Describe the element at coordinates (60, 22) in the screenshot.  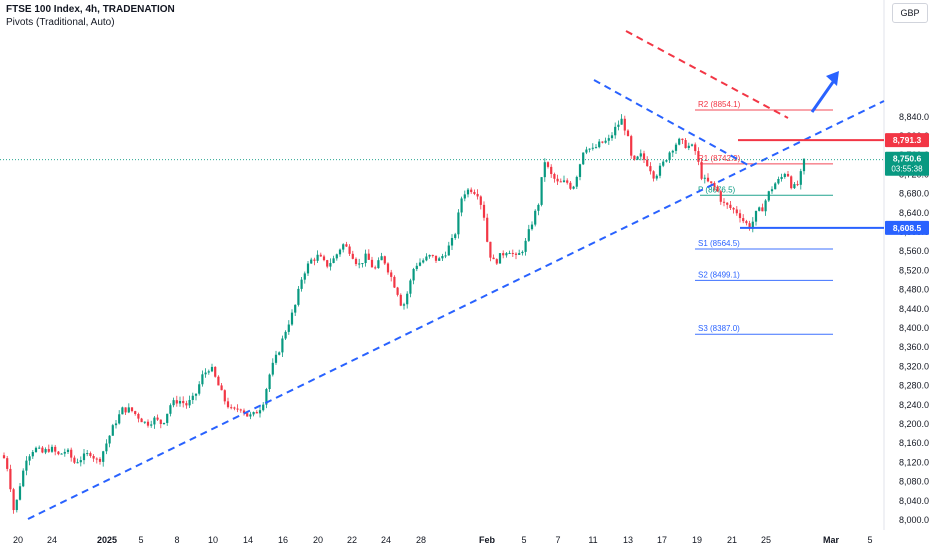
I see `indicator-label: Pivots (Traditional, Auto)` at that location.